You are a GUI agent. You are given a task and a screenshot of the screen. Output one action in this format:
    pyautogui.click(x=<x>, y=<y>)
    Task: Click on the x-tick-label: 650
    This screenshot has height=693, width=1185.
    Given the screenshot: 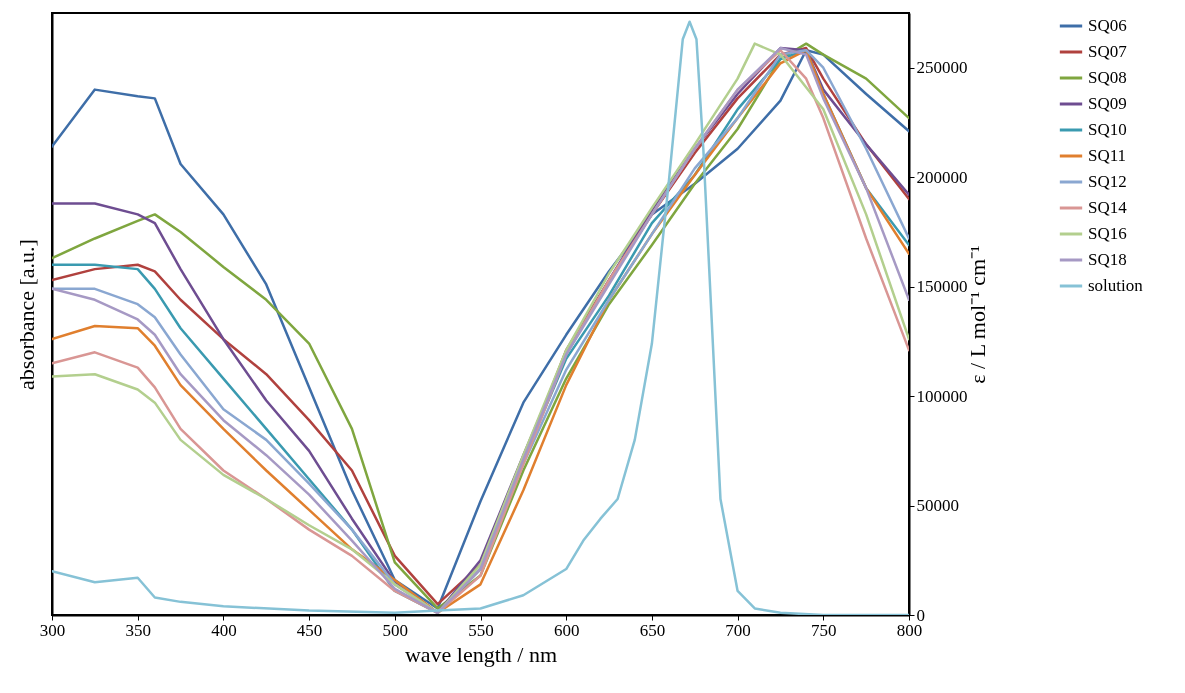 What is the action you would take?
    pyautogui.click(x=652, y=630)
    